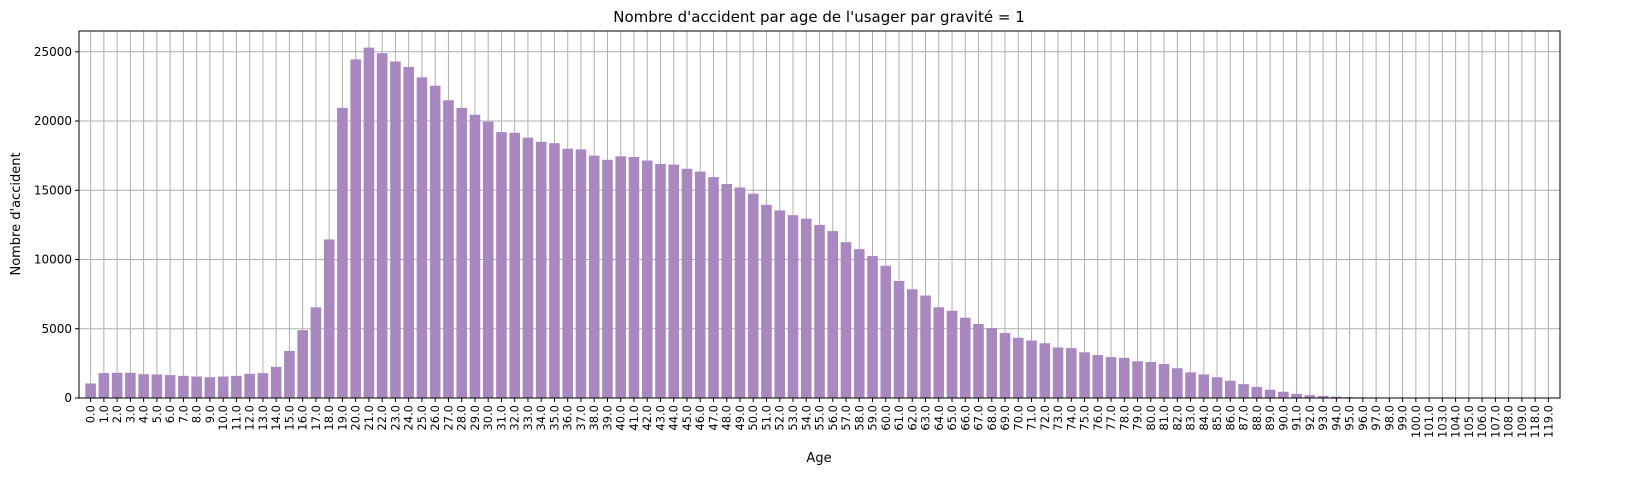 The image size is (1643, 496). Describe the element at coordinates (1164, 418) in the screenshot. I see `x-tick-label: 81.0` at that location.